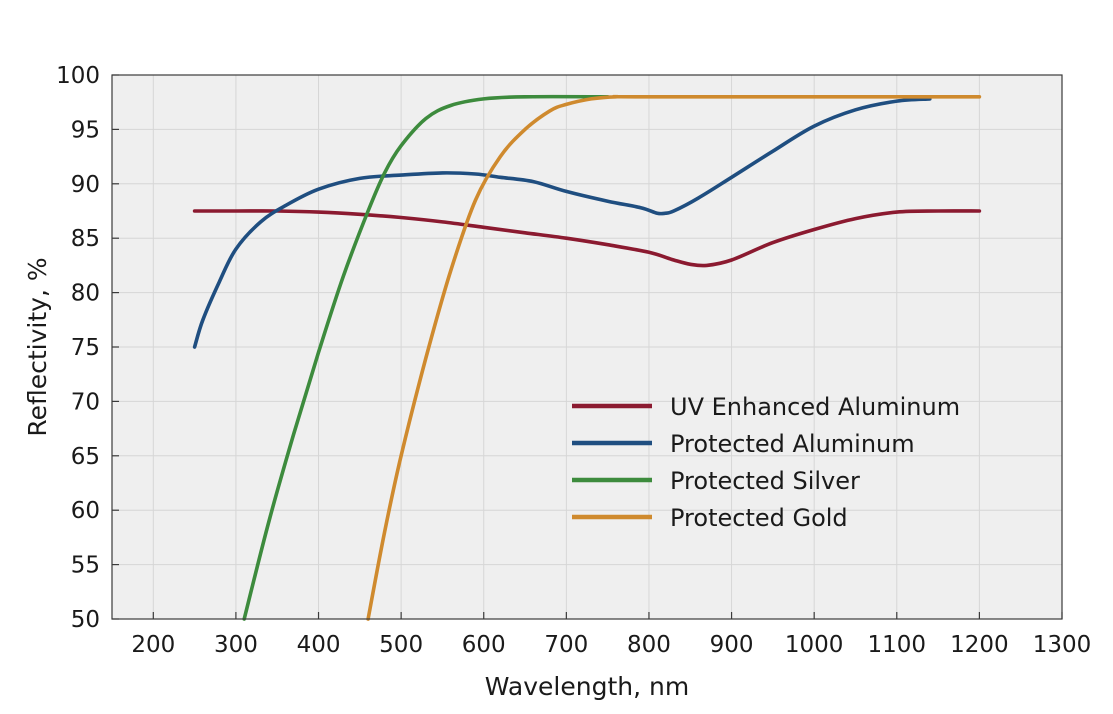 The height and width of the screenshot is (714, 1113). Describe the element at coordinates (37, 346) in the screenshot. I see `y-axis-title: Reflectivity, %` at that location.